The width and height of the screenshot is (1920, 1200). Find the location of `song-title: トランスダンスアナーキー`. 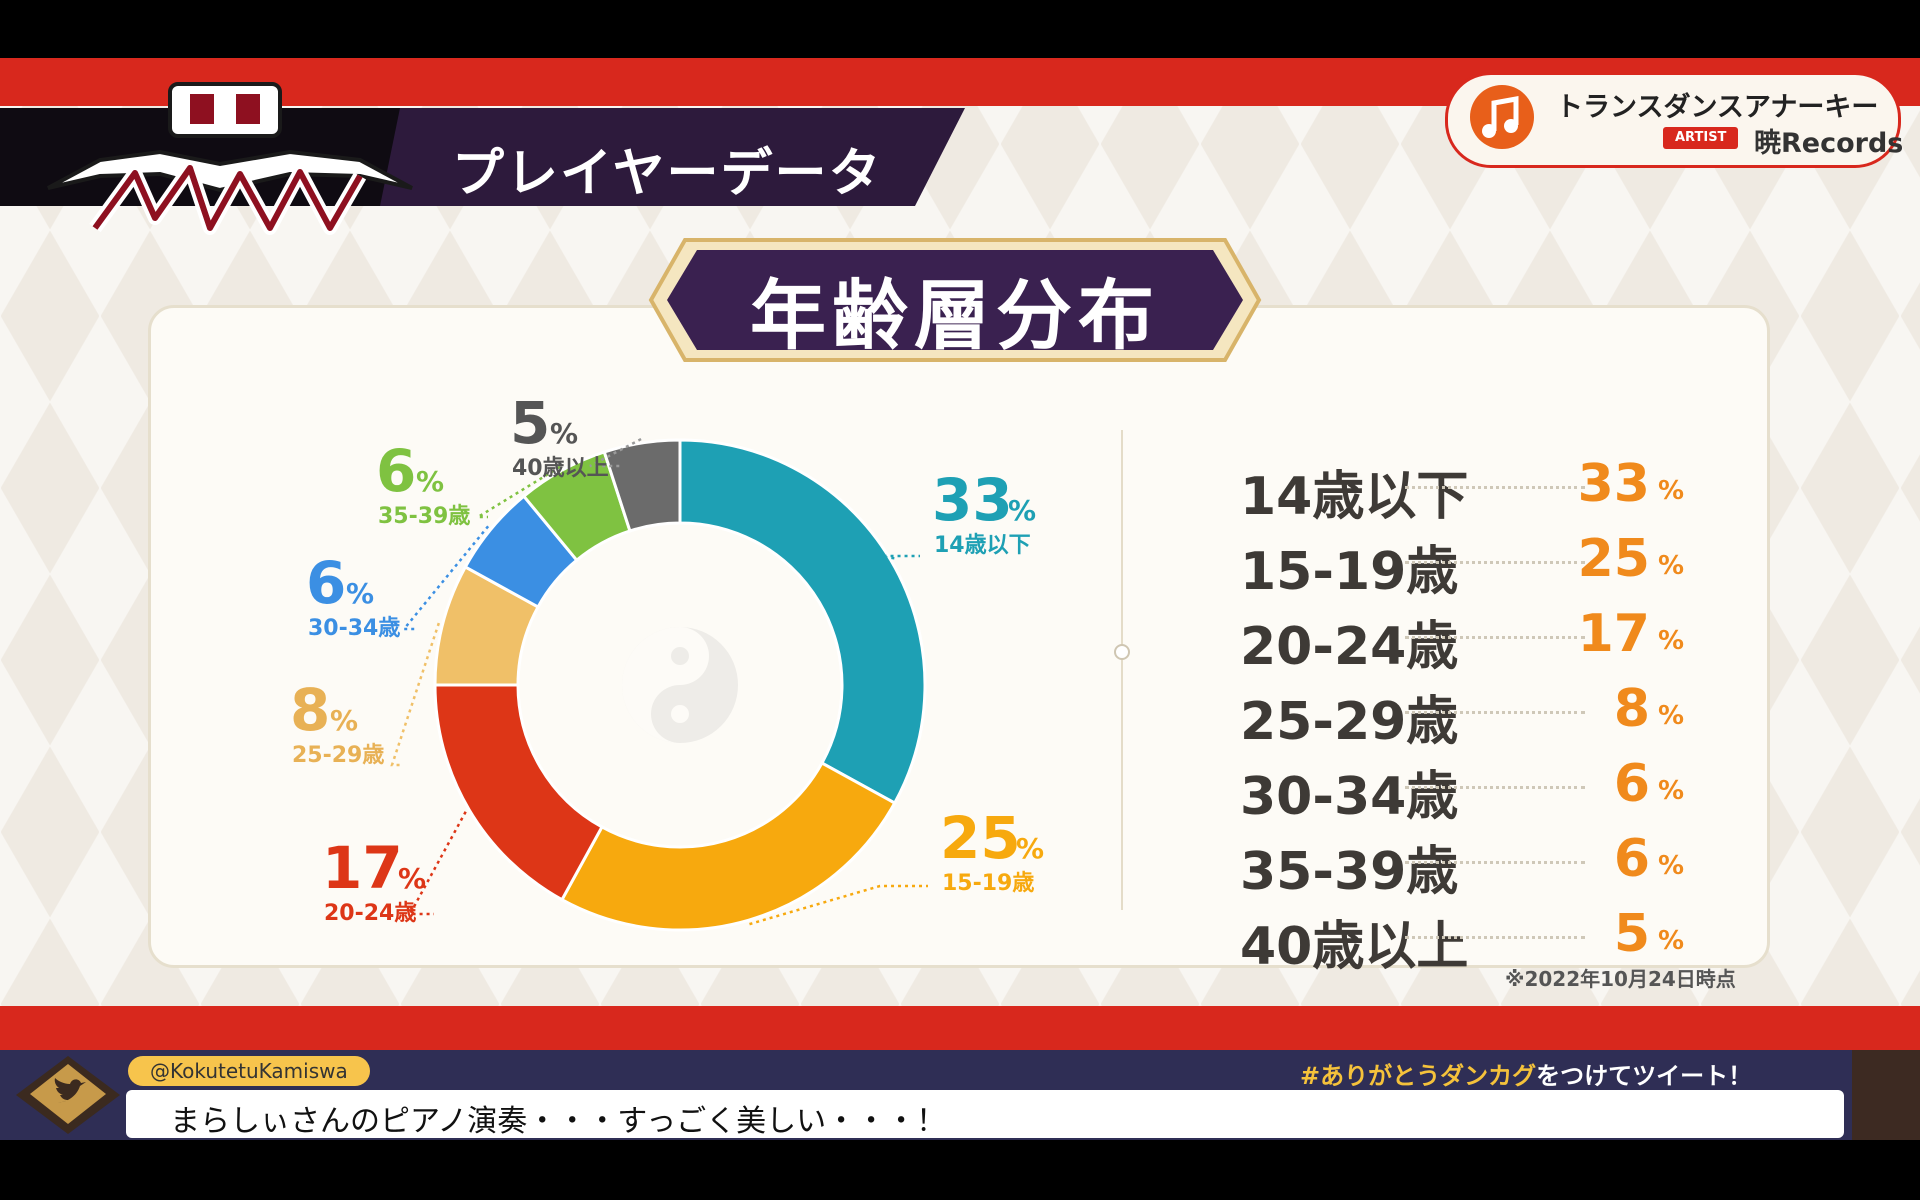

song-title: トランスダンスアナーキー is located at coordinates (1717, 107).